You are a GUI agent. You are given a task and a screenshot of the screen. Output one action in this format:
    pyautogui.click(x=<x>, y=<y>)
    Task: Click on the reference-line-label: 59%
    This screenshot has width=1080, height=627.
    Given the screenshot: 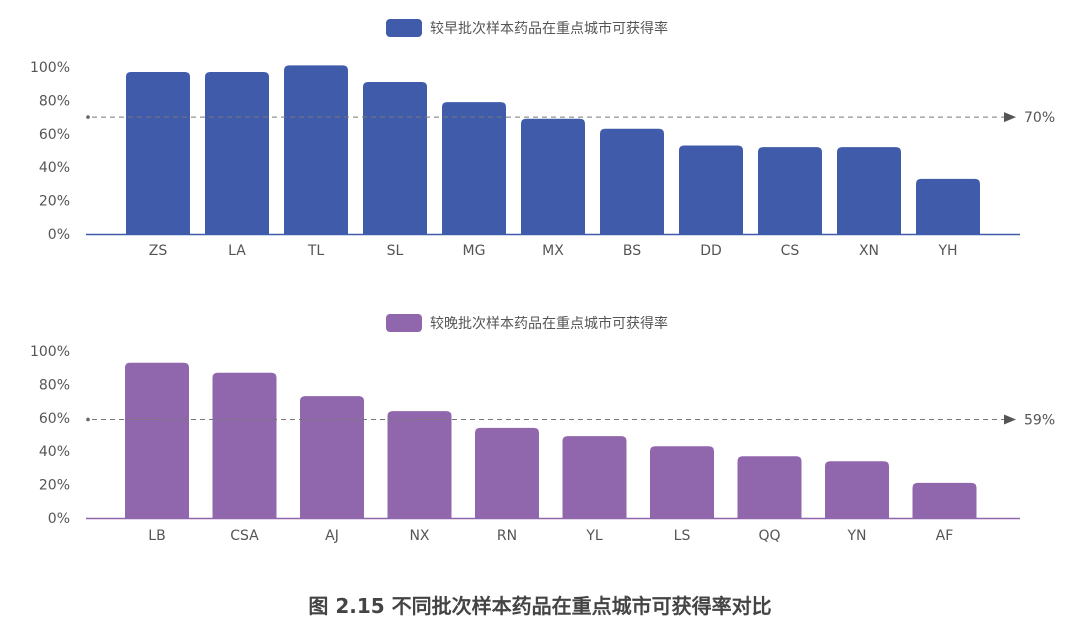 What is the action you would take?
    pyautogui.click(x=1039, y=420)
    